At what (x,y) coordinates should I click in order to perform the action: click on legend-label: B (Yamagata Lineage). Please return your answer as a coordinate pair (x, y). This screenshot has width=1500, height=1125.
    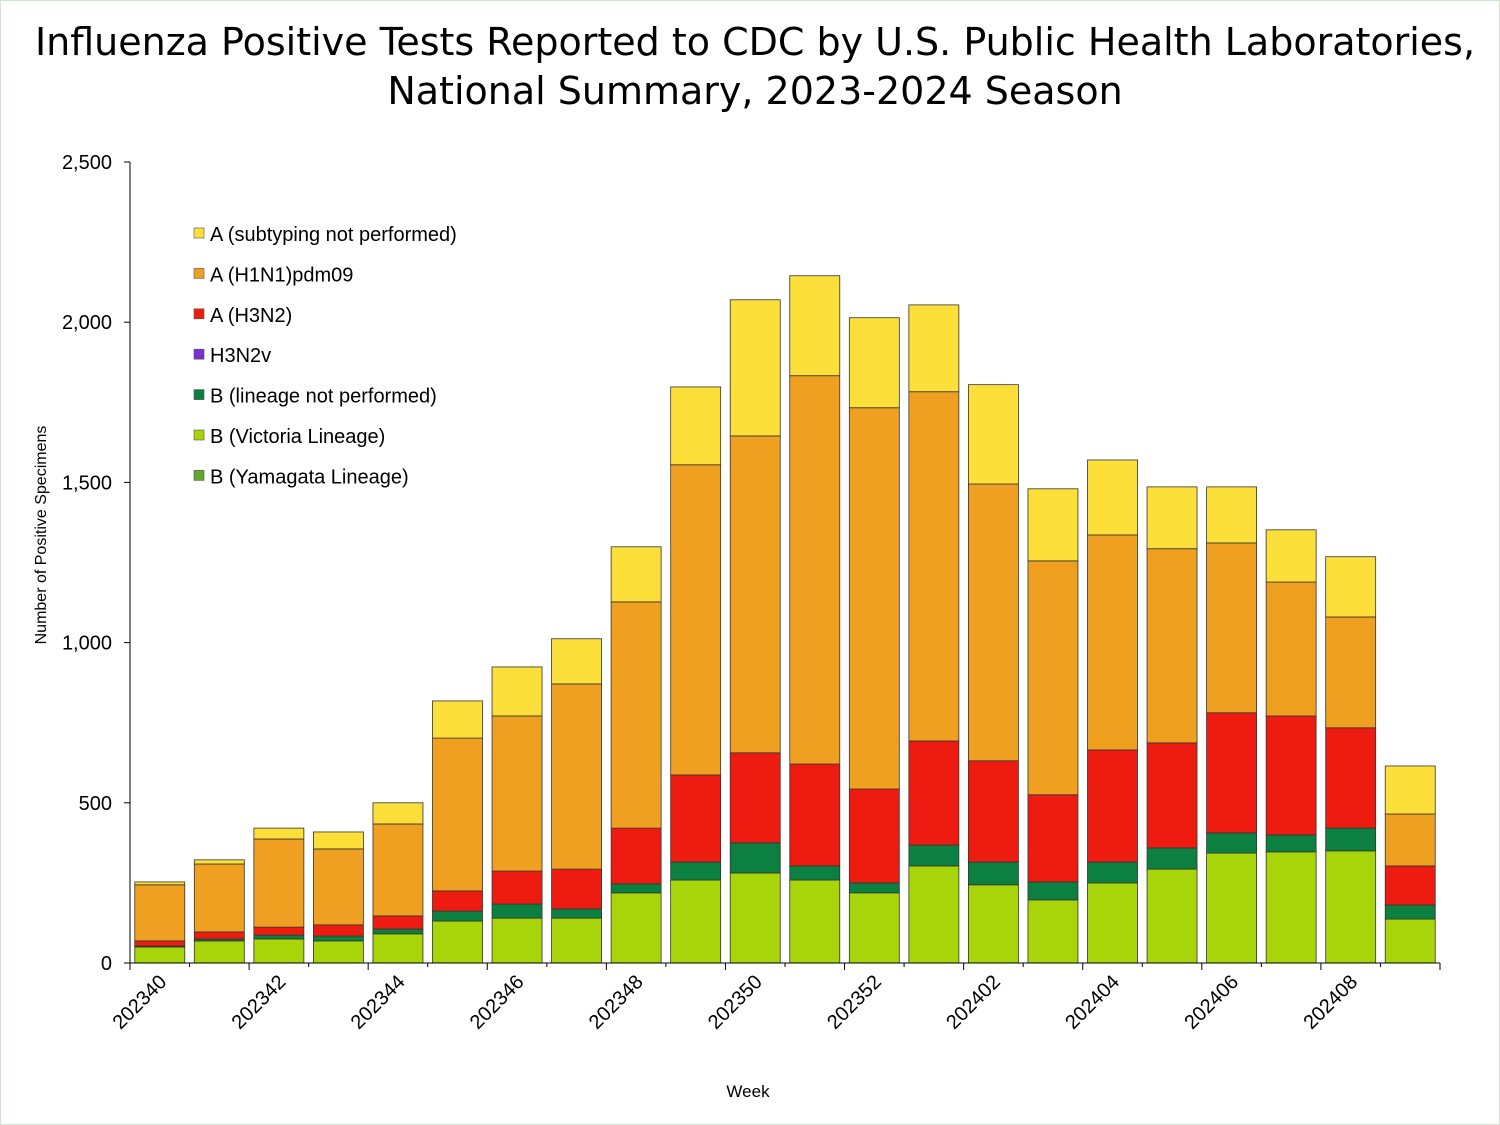
    Looking at the image, I should click on (309, 477).